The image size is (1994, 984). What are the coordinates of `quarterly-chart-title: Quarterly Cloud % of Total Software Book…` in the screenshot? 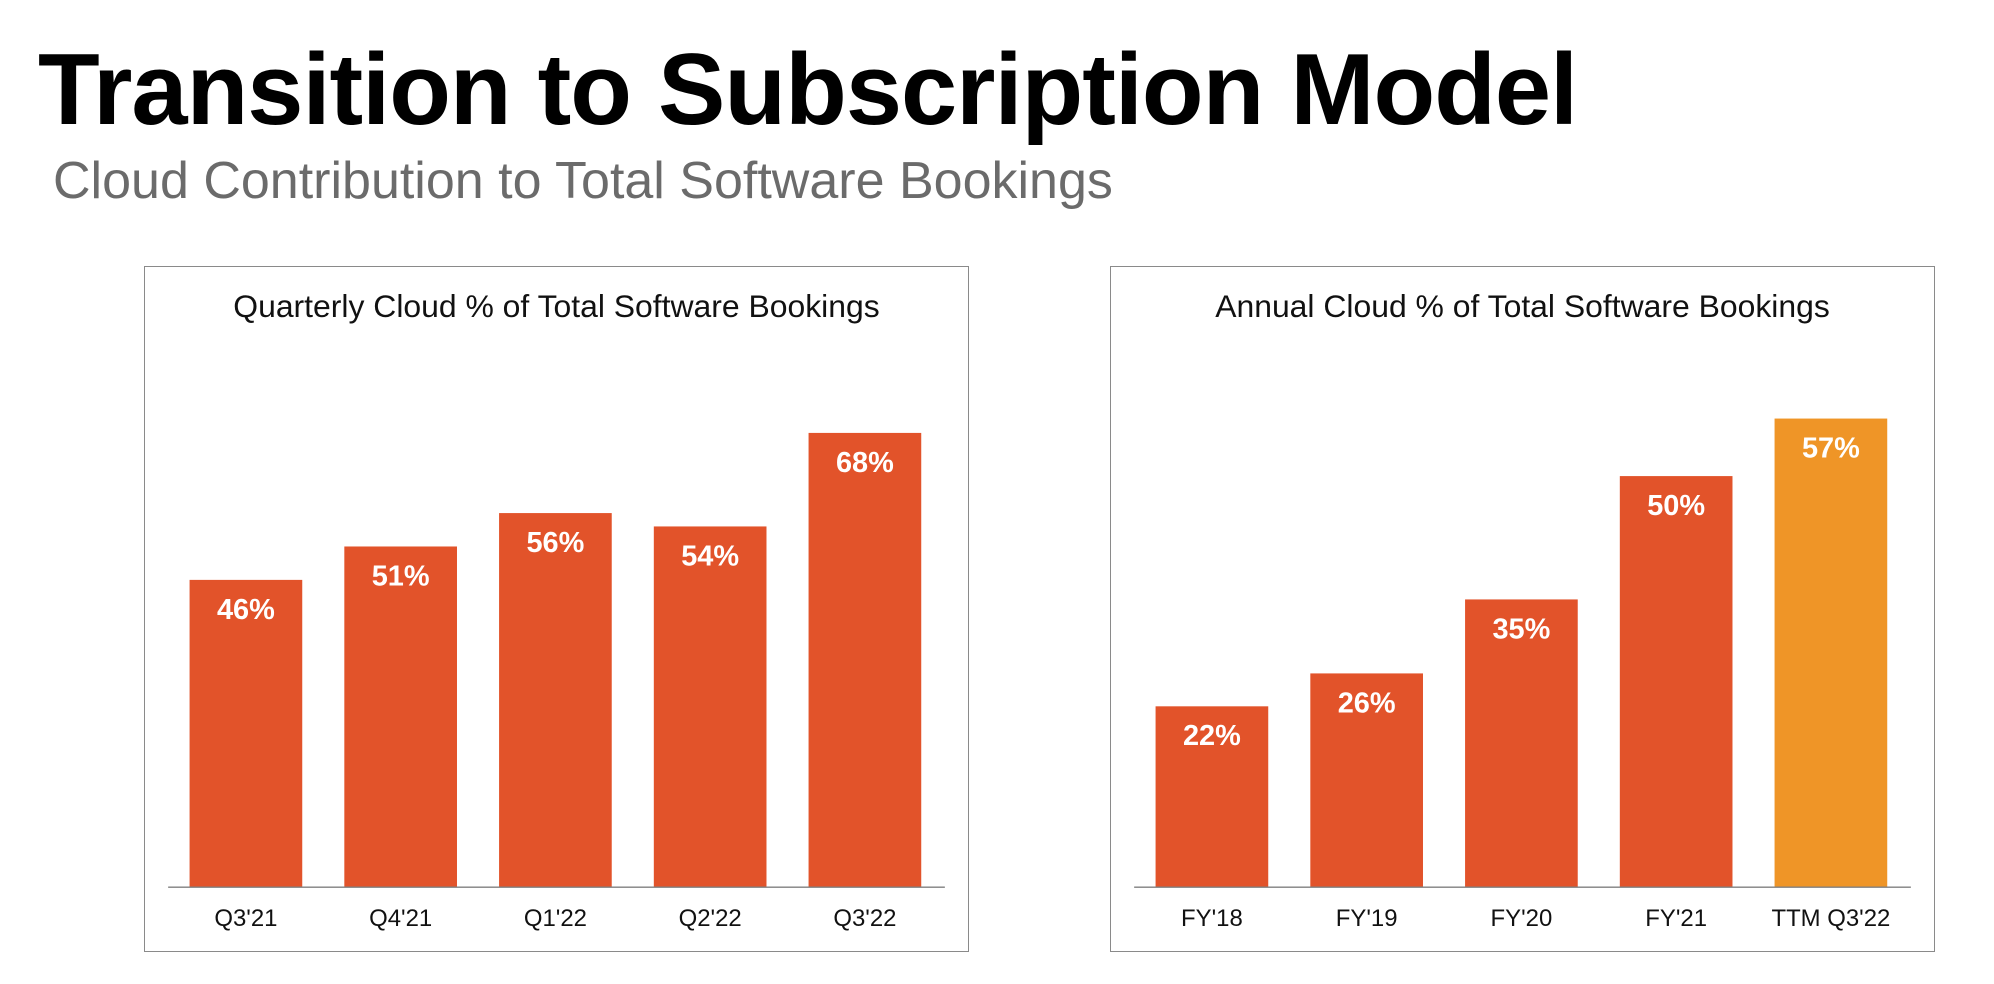 It's located at (556, 306).